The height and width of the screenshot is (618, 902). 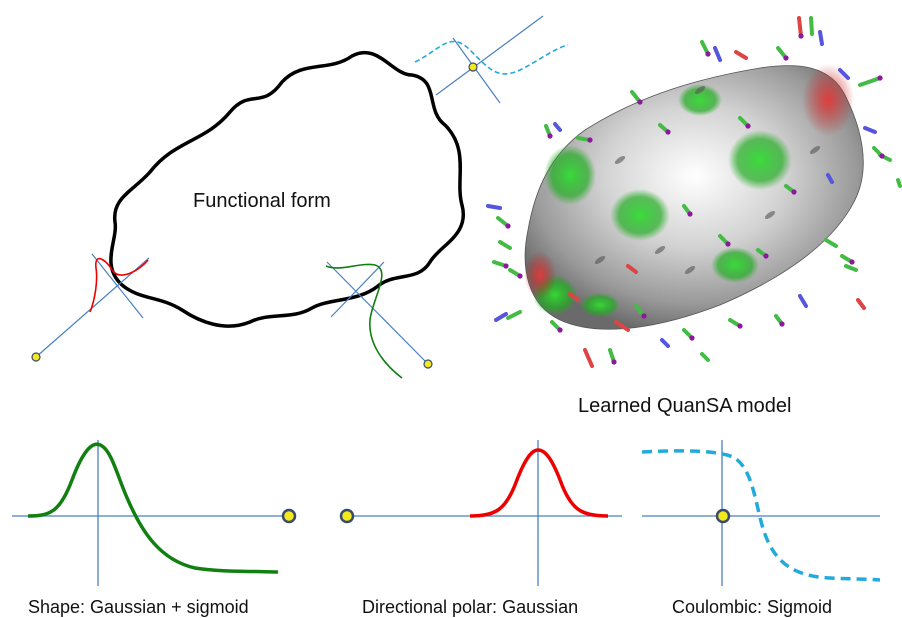 I want to click on shape-function-plot, so click(x=154, y=513).